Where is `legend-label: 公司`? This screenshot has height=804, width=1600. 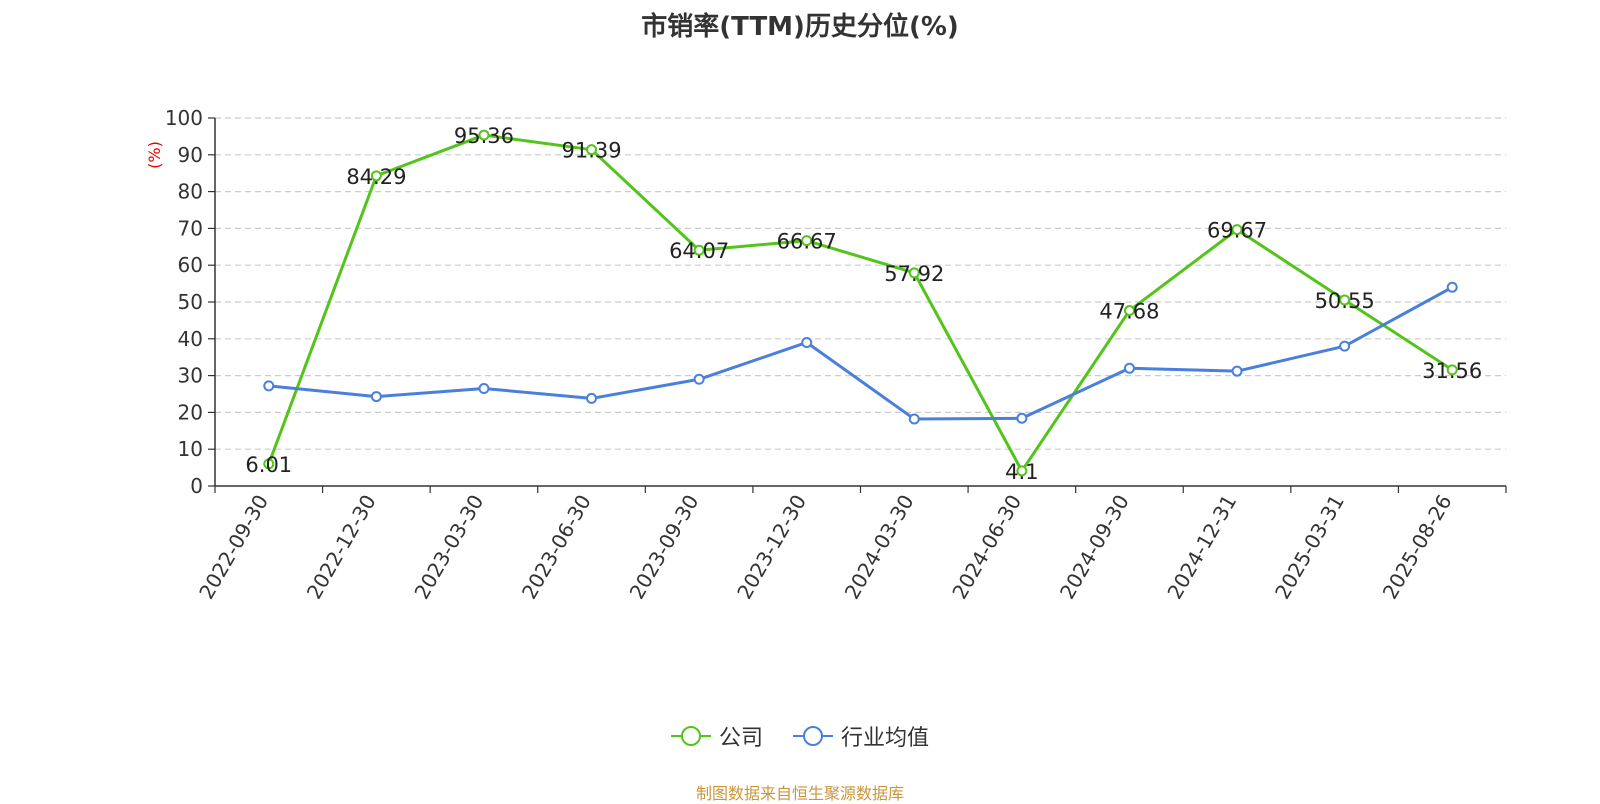 legend-label: 公司 is located at coordinates (740, 738).